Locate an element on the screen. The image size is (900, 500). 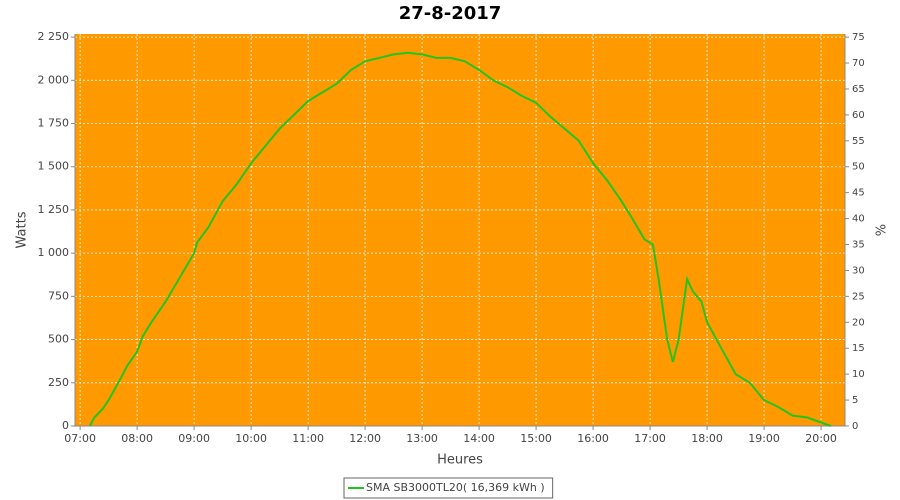
y-axis-label: Watts is located at coordinates (22, 229).